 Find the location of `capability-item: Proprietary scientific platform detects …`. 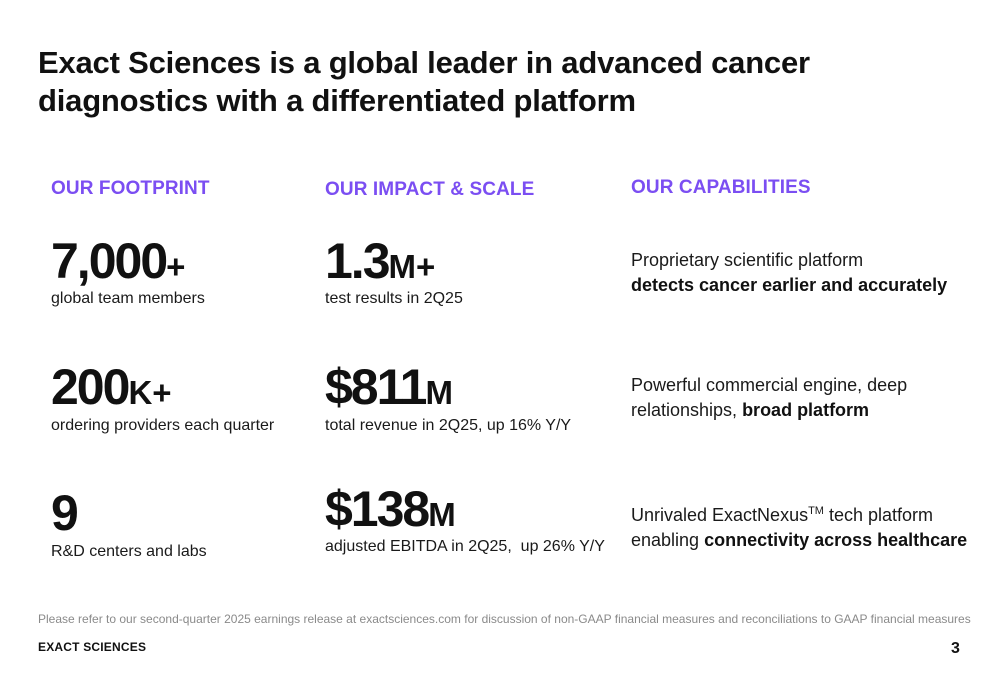

capability-item: Proprietary scientific platform detects … is located at coordinates (811, 273).